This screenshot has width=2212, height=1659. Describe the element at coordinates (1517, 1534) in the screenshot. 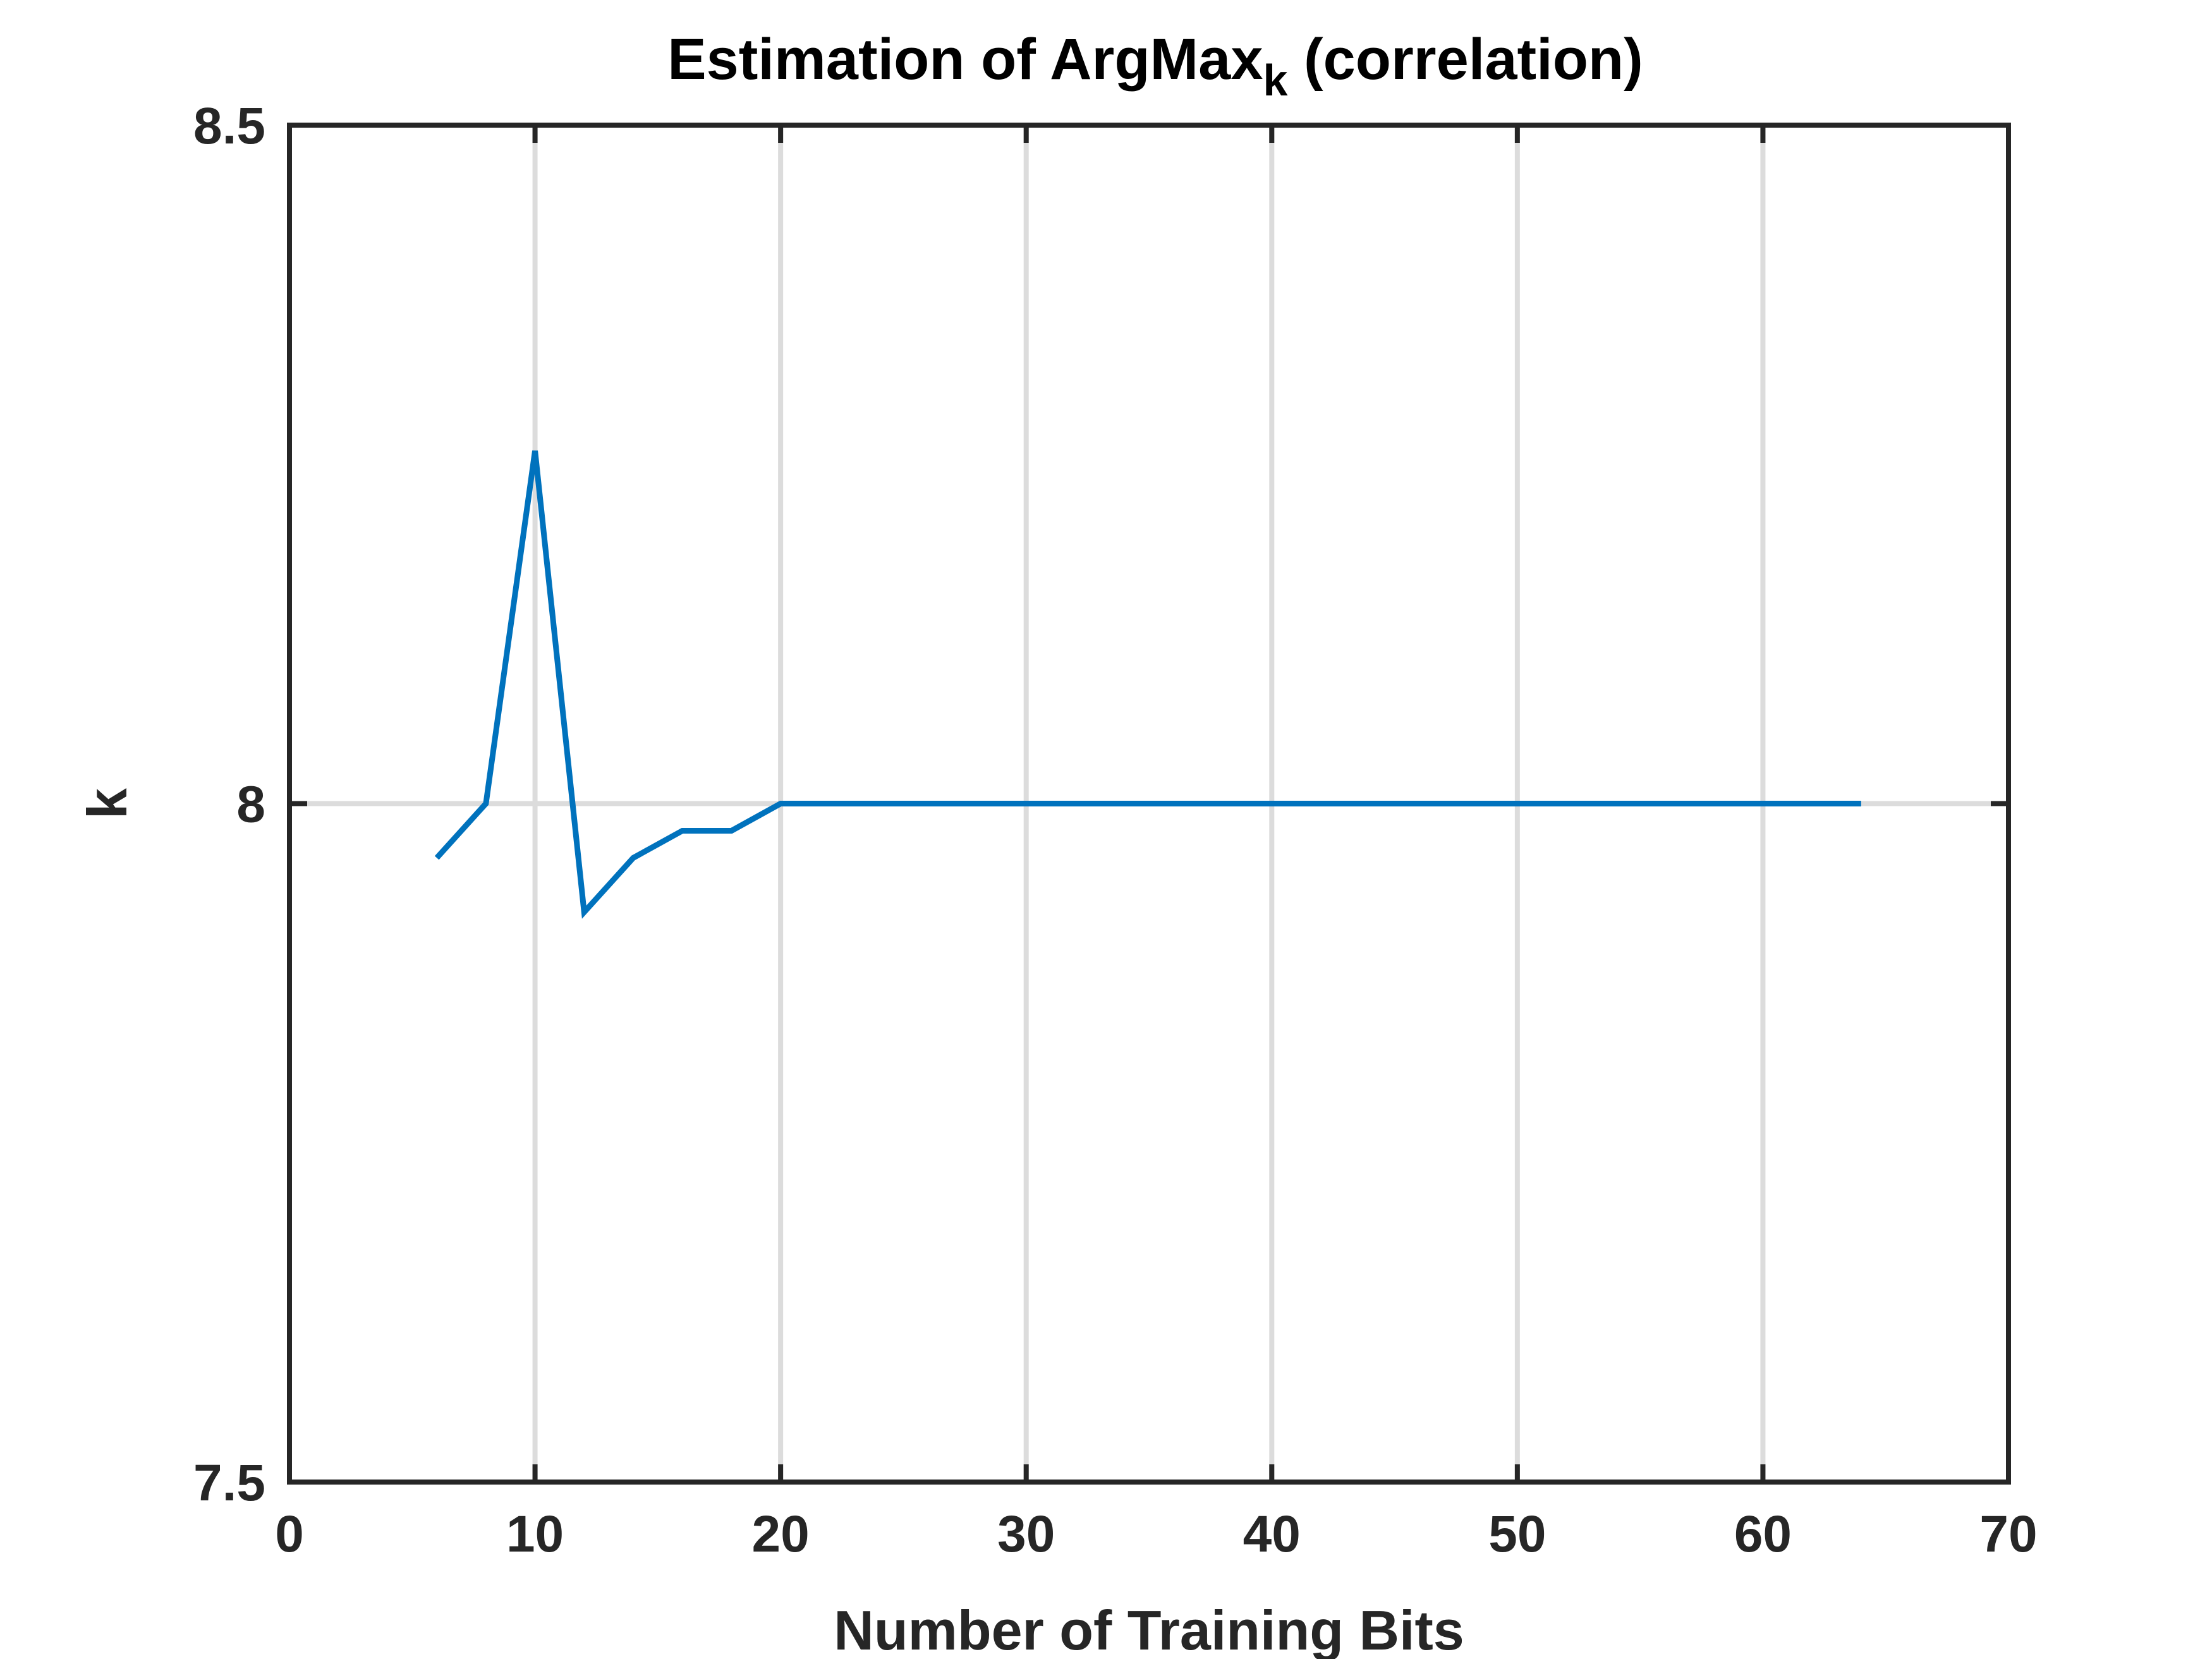

I see `x-tick-label: 50` at that location.